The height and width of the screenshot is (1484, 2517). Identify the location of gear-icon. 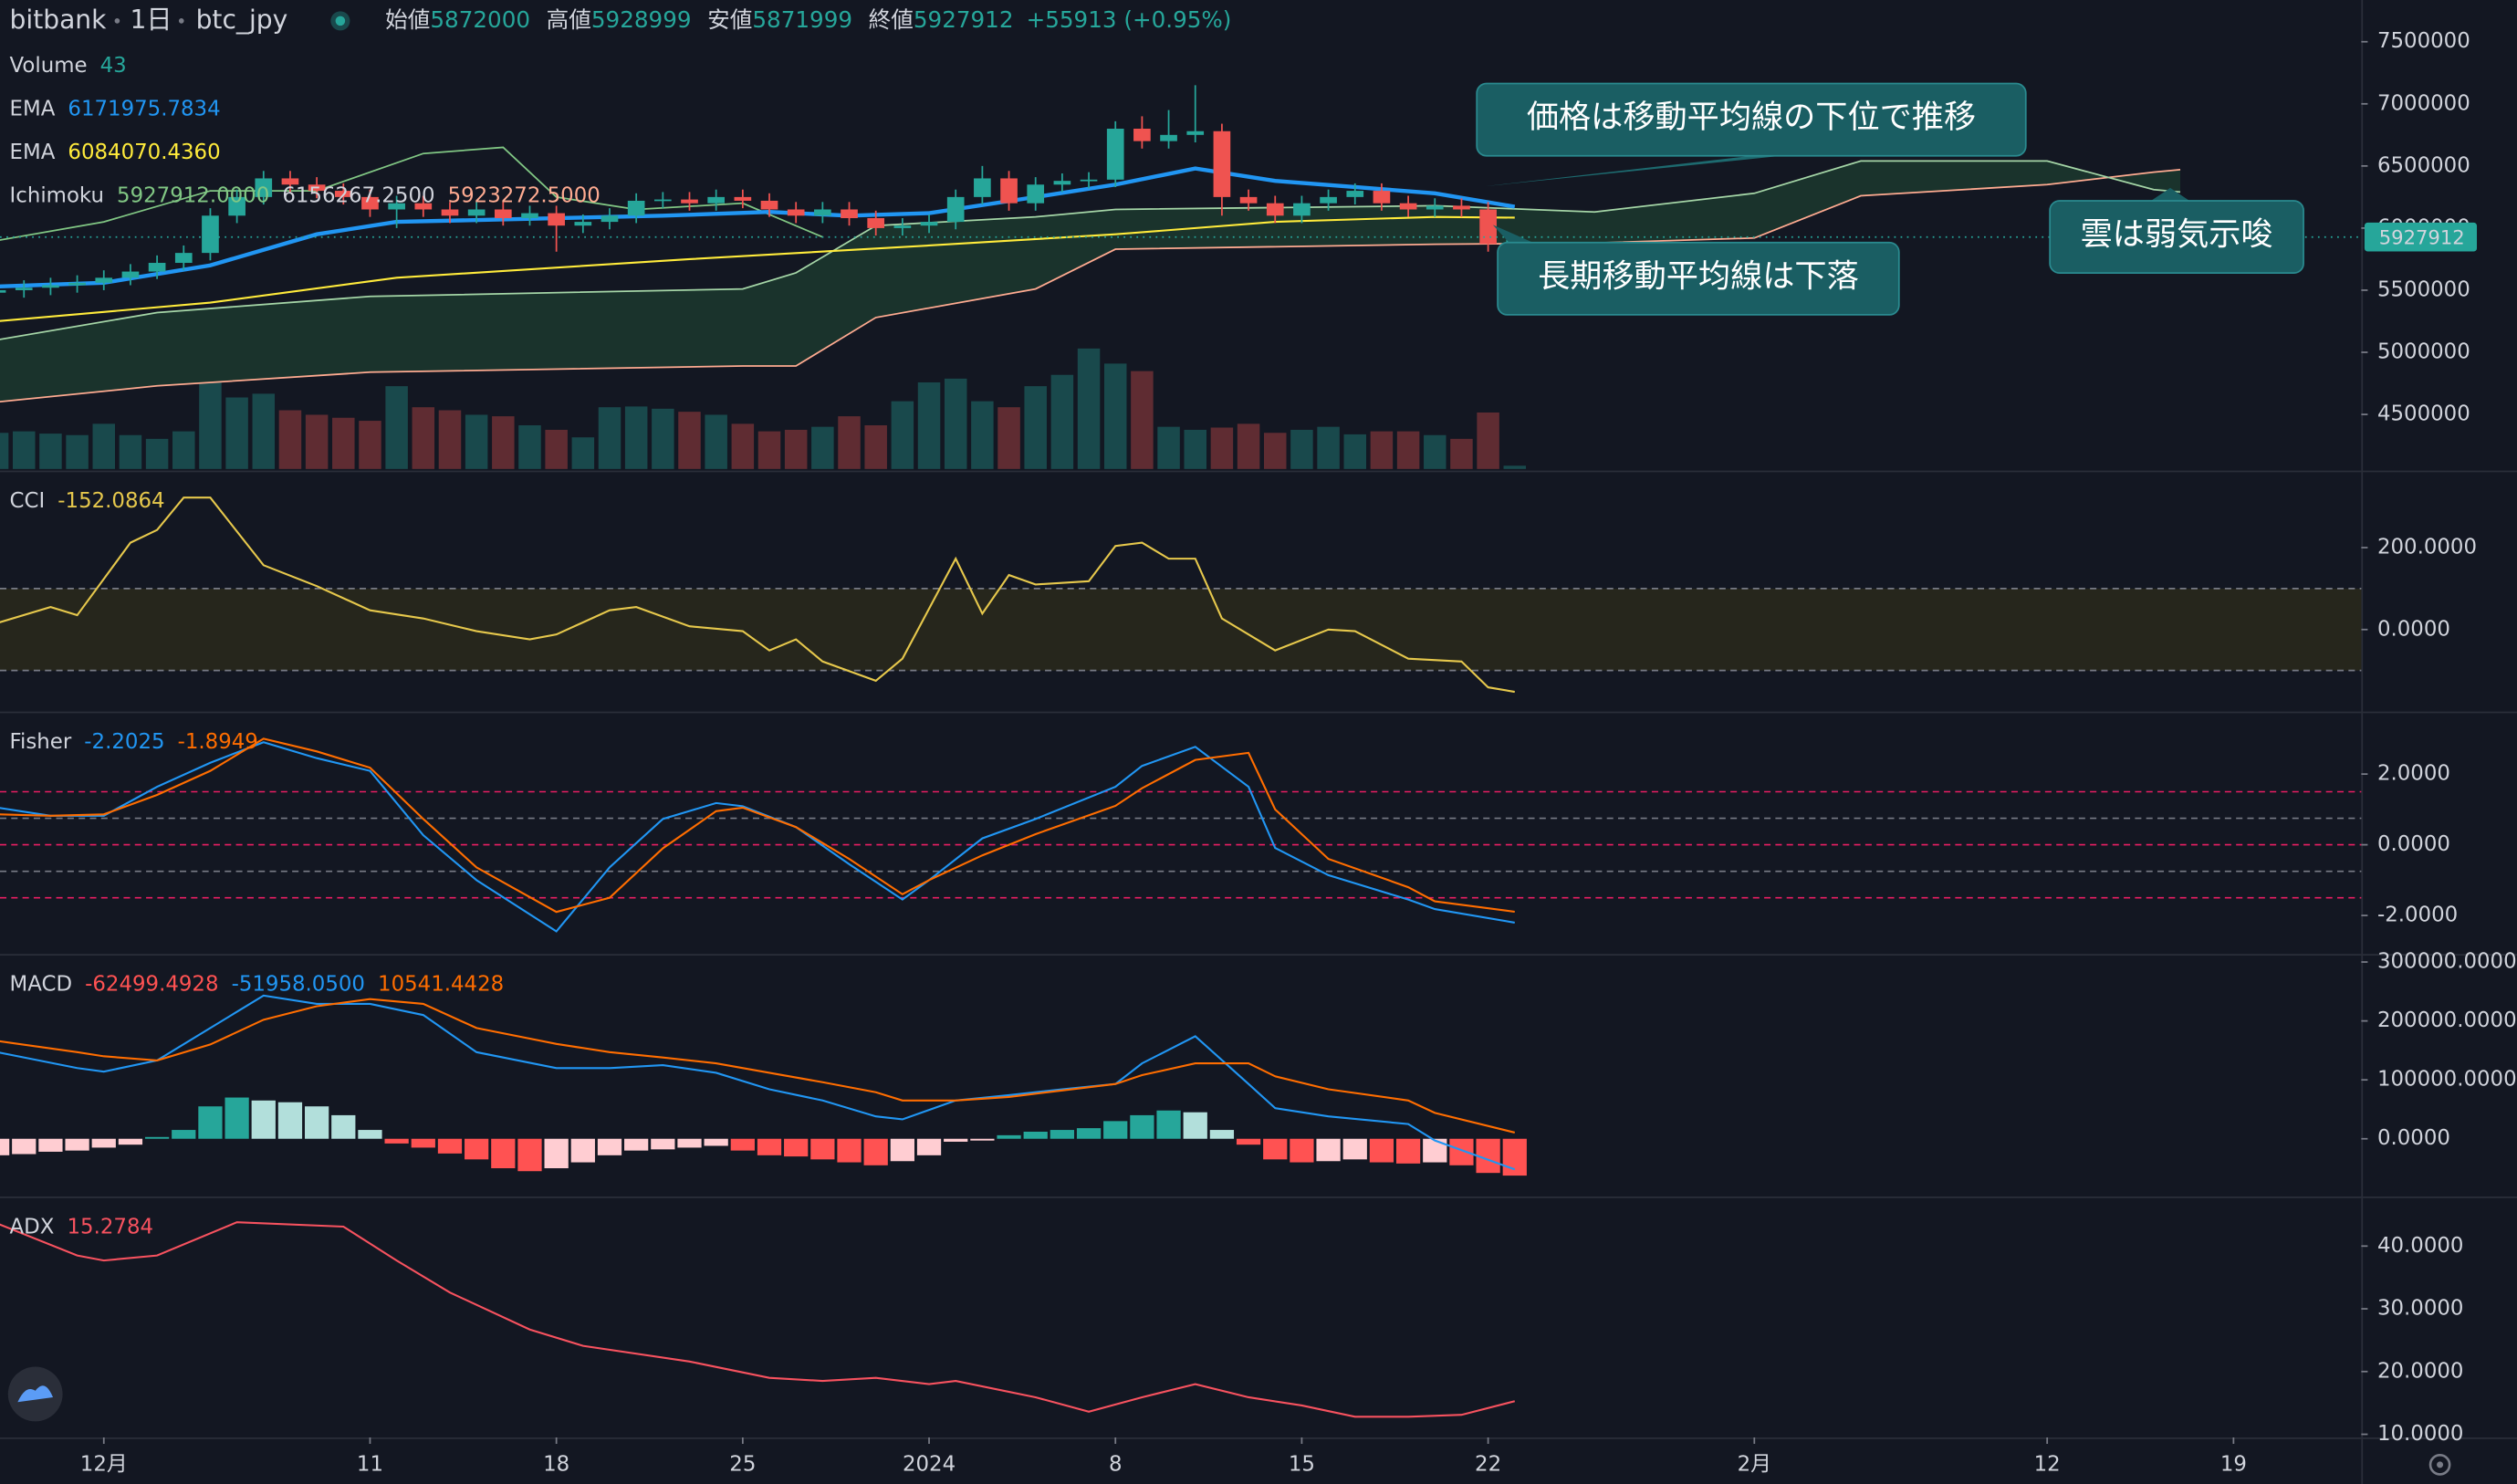
(2439, 1465).